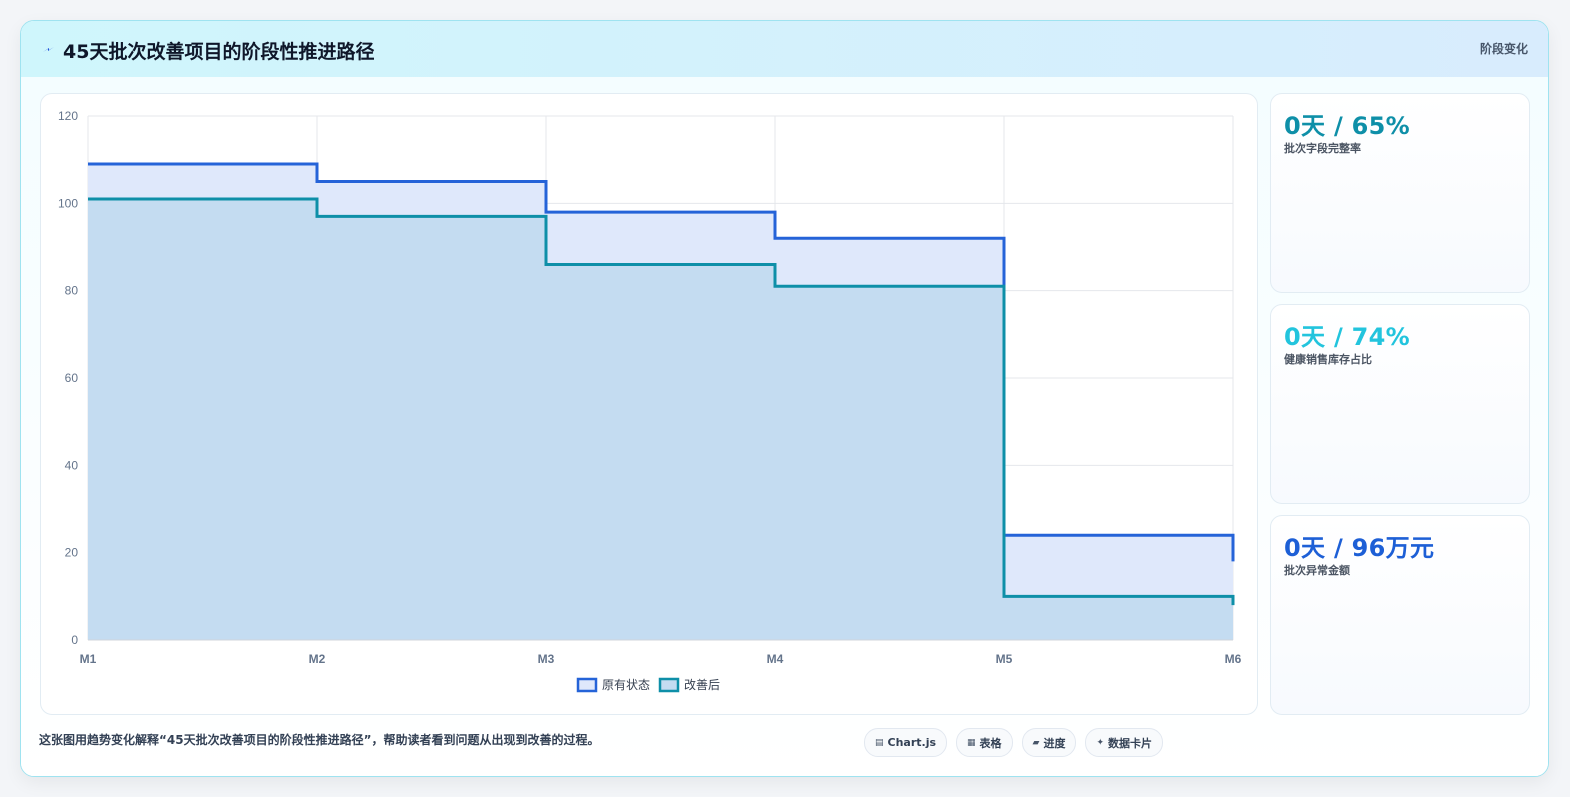 This screenshot has width=1570, height=797. I want to click on x-tick-label: M6, so click(1233, 659).